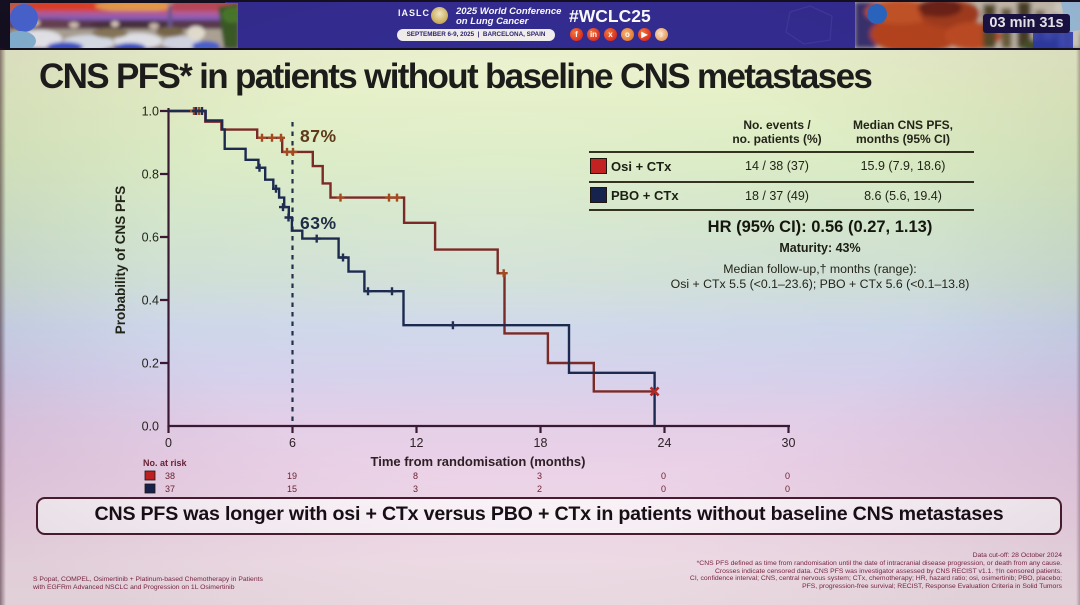  What do you see at coordinates (789, 443) in the screenshot?
I see `svg-text: 30` at bounding box center [789, 443].